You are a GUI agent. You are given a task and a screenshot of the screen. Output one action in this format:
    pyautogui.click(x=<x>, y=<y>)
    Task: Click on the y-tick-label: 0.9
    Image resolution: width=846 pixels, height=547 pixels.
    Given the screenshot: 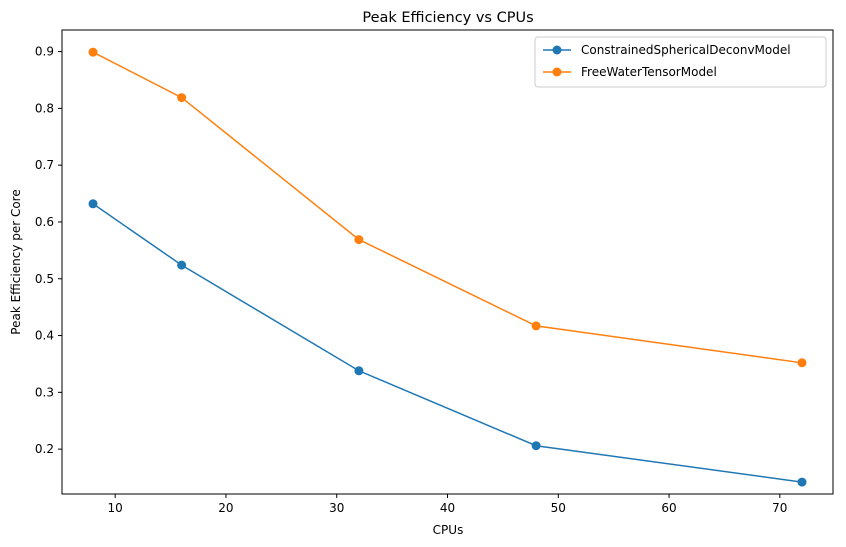 What is the action you would take?
    pyautogui.click(x=44, y=52)
    